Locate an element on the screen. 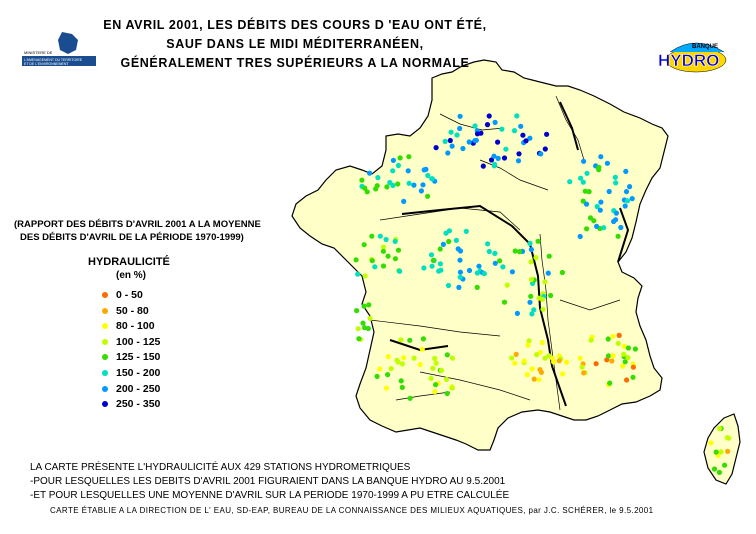 The image size is (756, 534). legend-label: 100 - 125 is located at coordinates (138, 341).